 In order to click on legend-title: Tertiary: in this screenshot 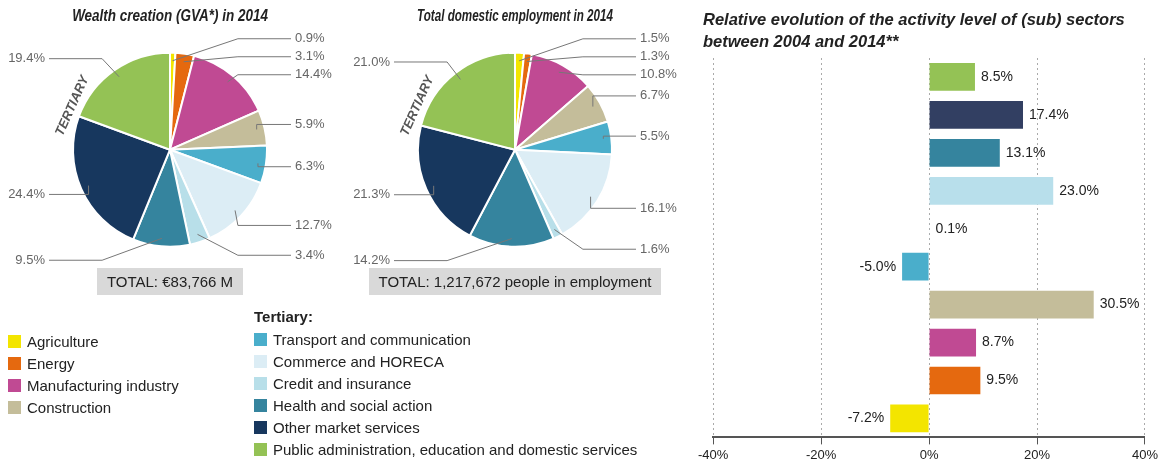, I will do `click(284, 317)`.